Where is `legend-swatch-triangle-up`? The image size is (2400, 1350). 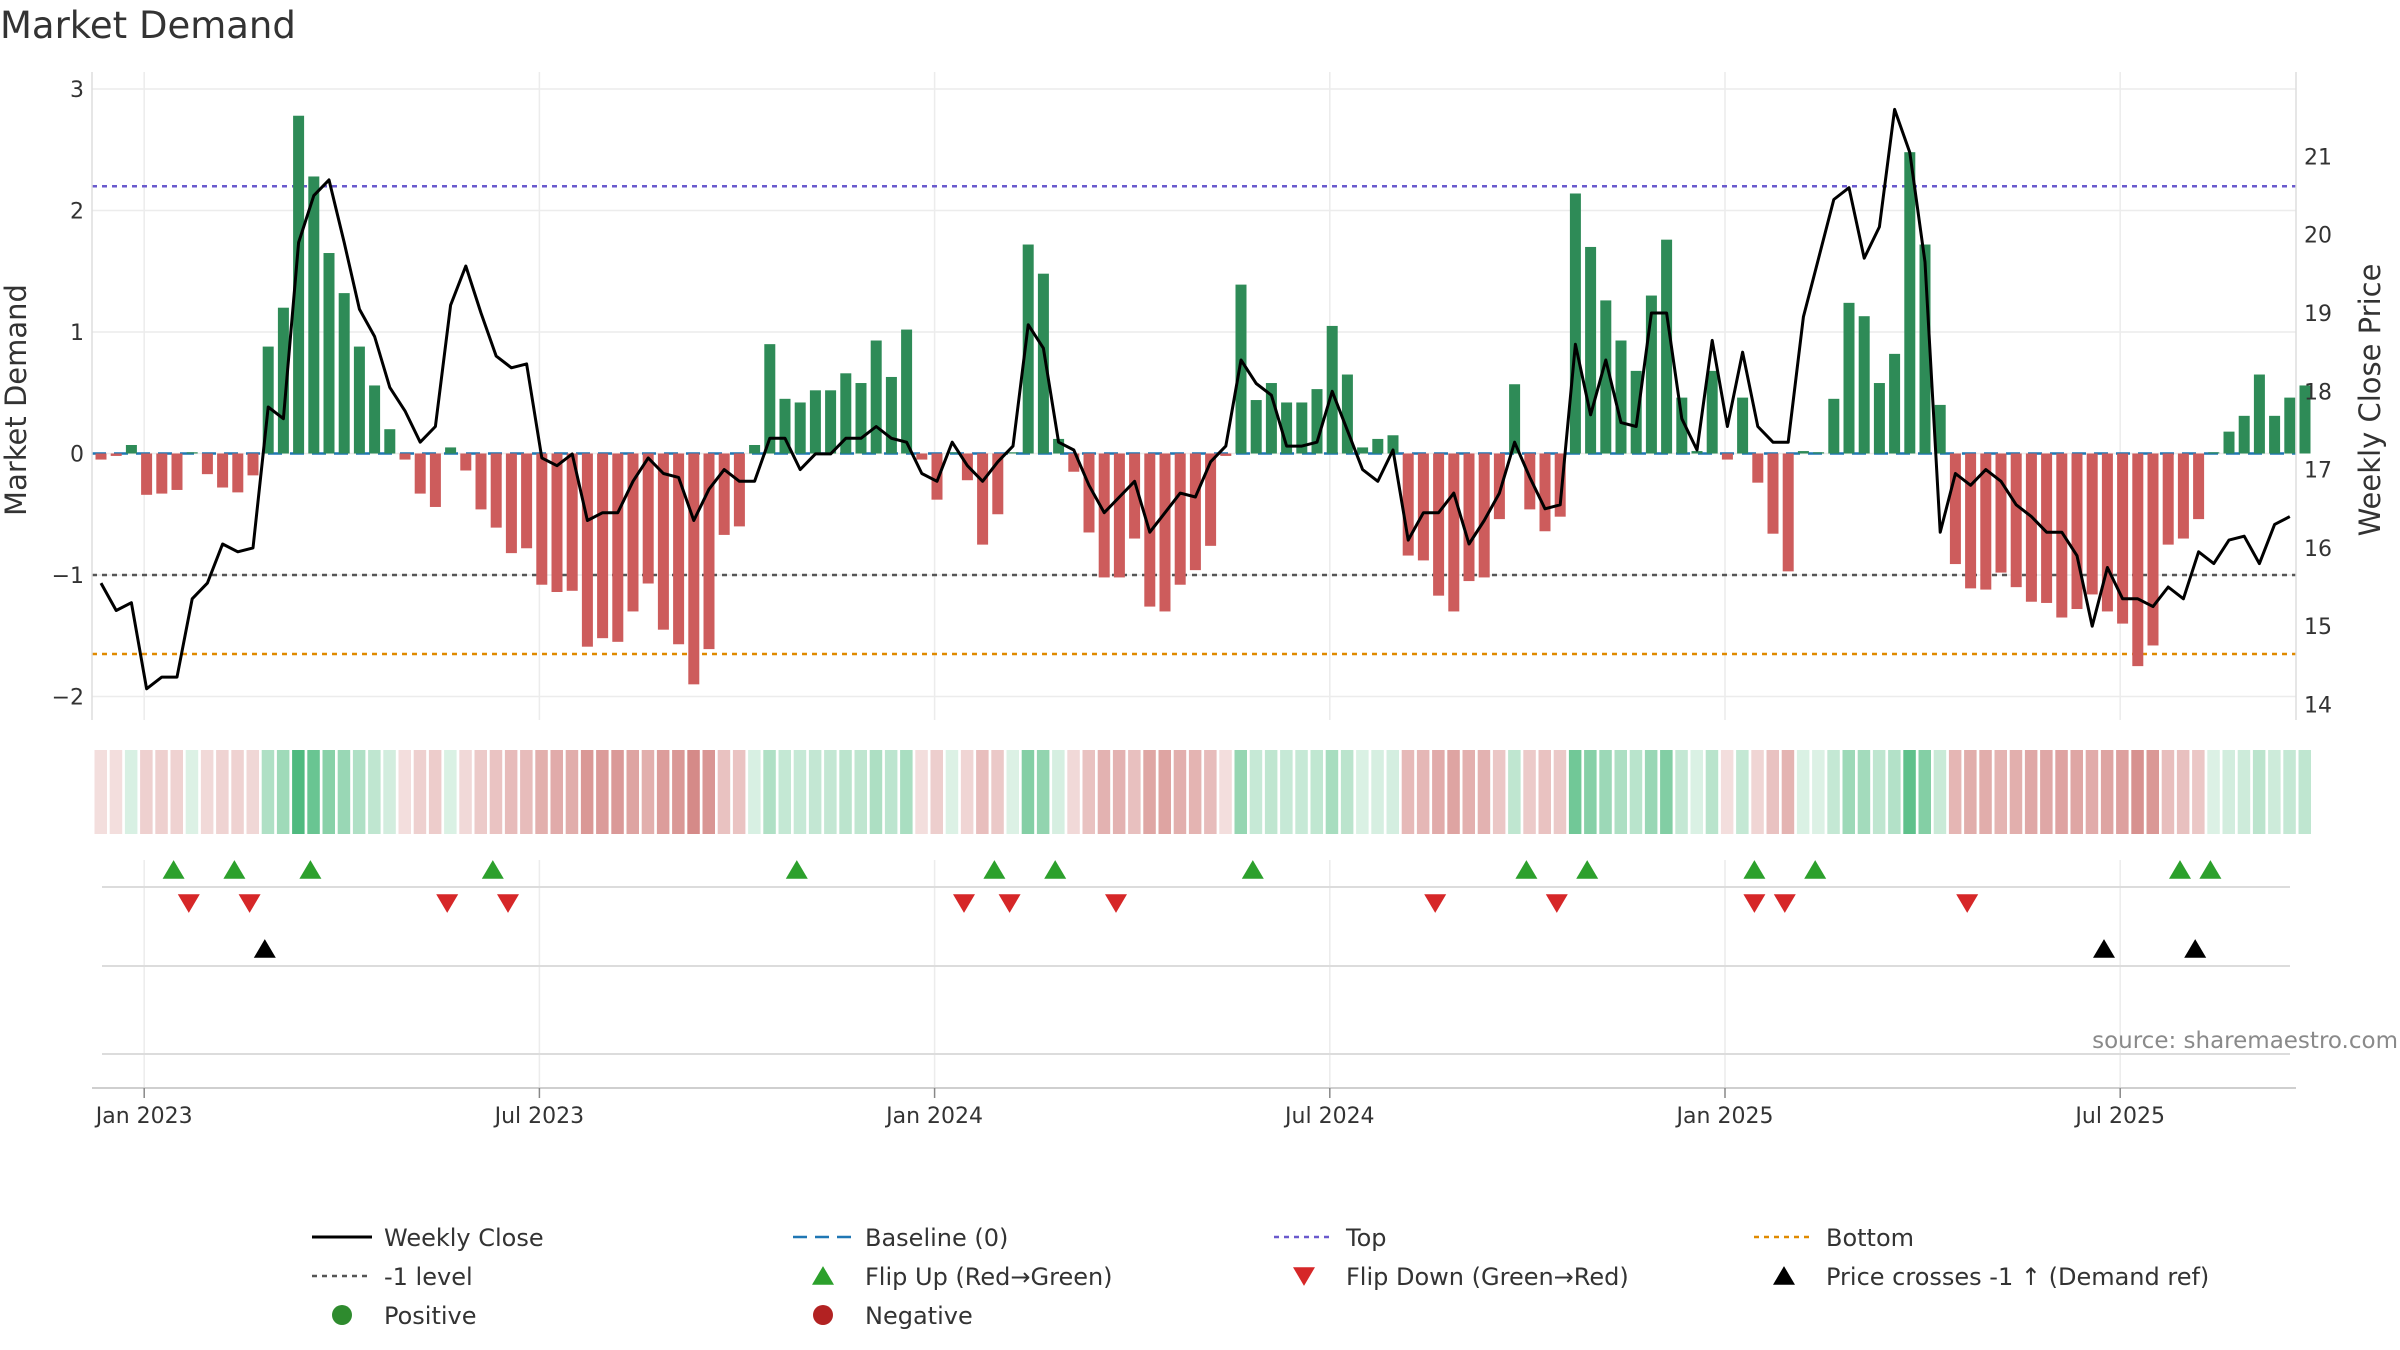
legend-swatch-triangle-up is located at coordinates (823, 1275).